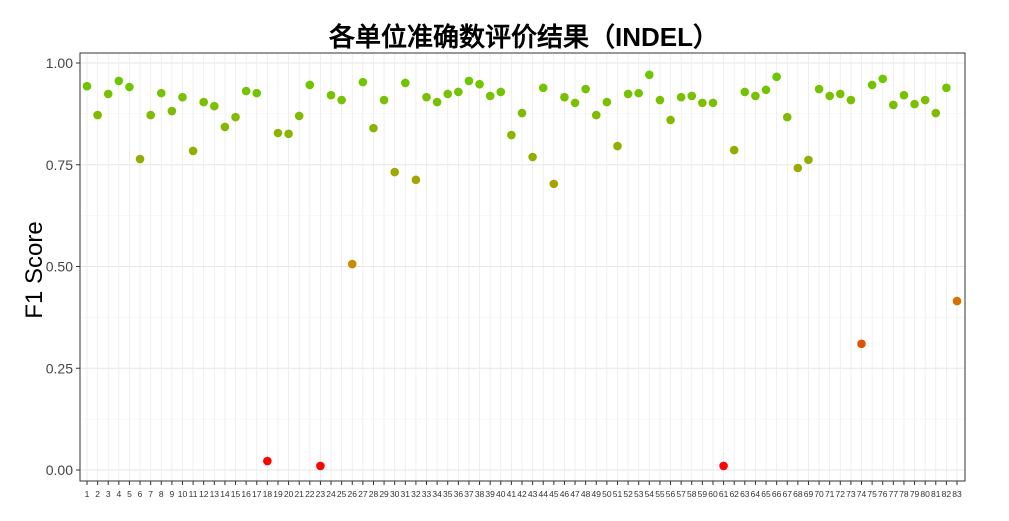 This screenshot has height=521, width=1009. I want to click on x-tick-label: 78, so click(904, 494).